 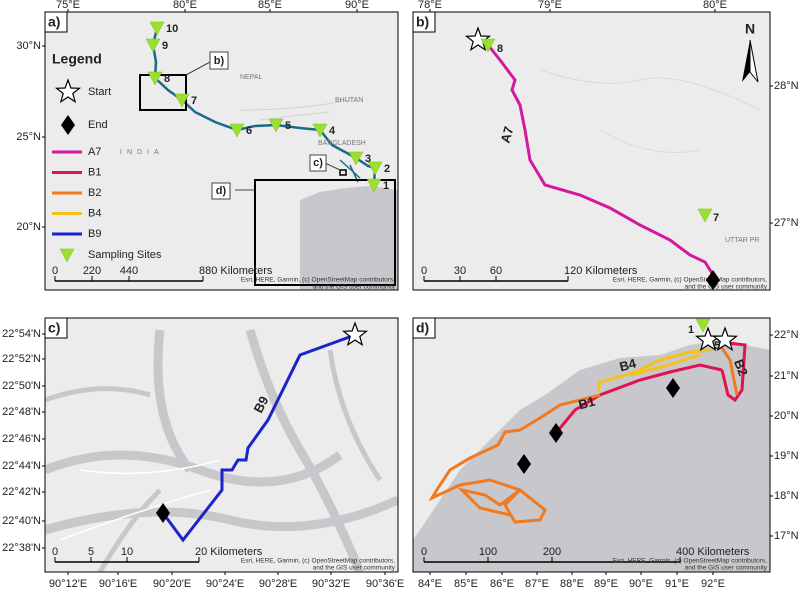 I want to click on label: 440, so click(x=129, y=271).